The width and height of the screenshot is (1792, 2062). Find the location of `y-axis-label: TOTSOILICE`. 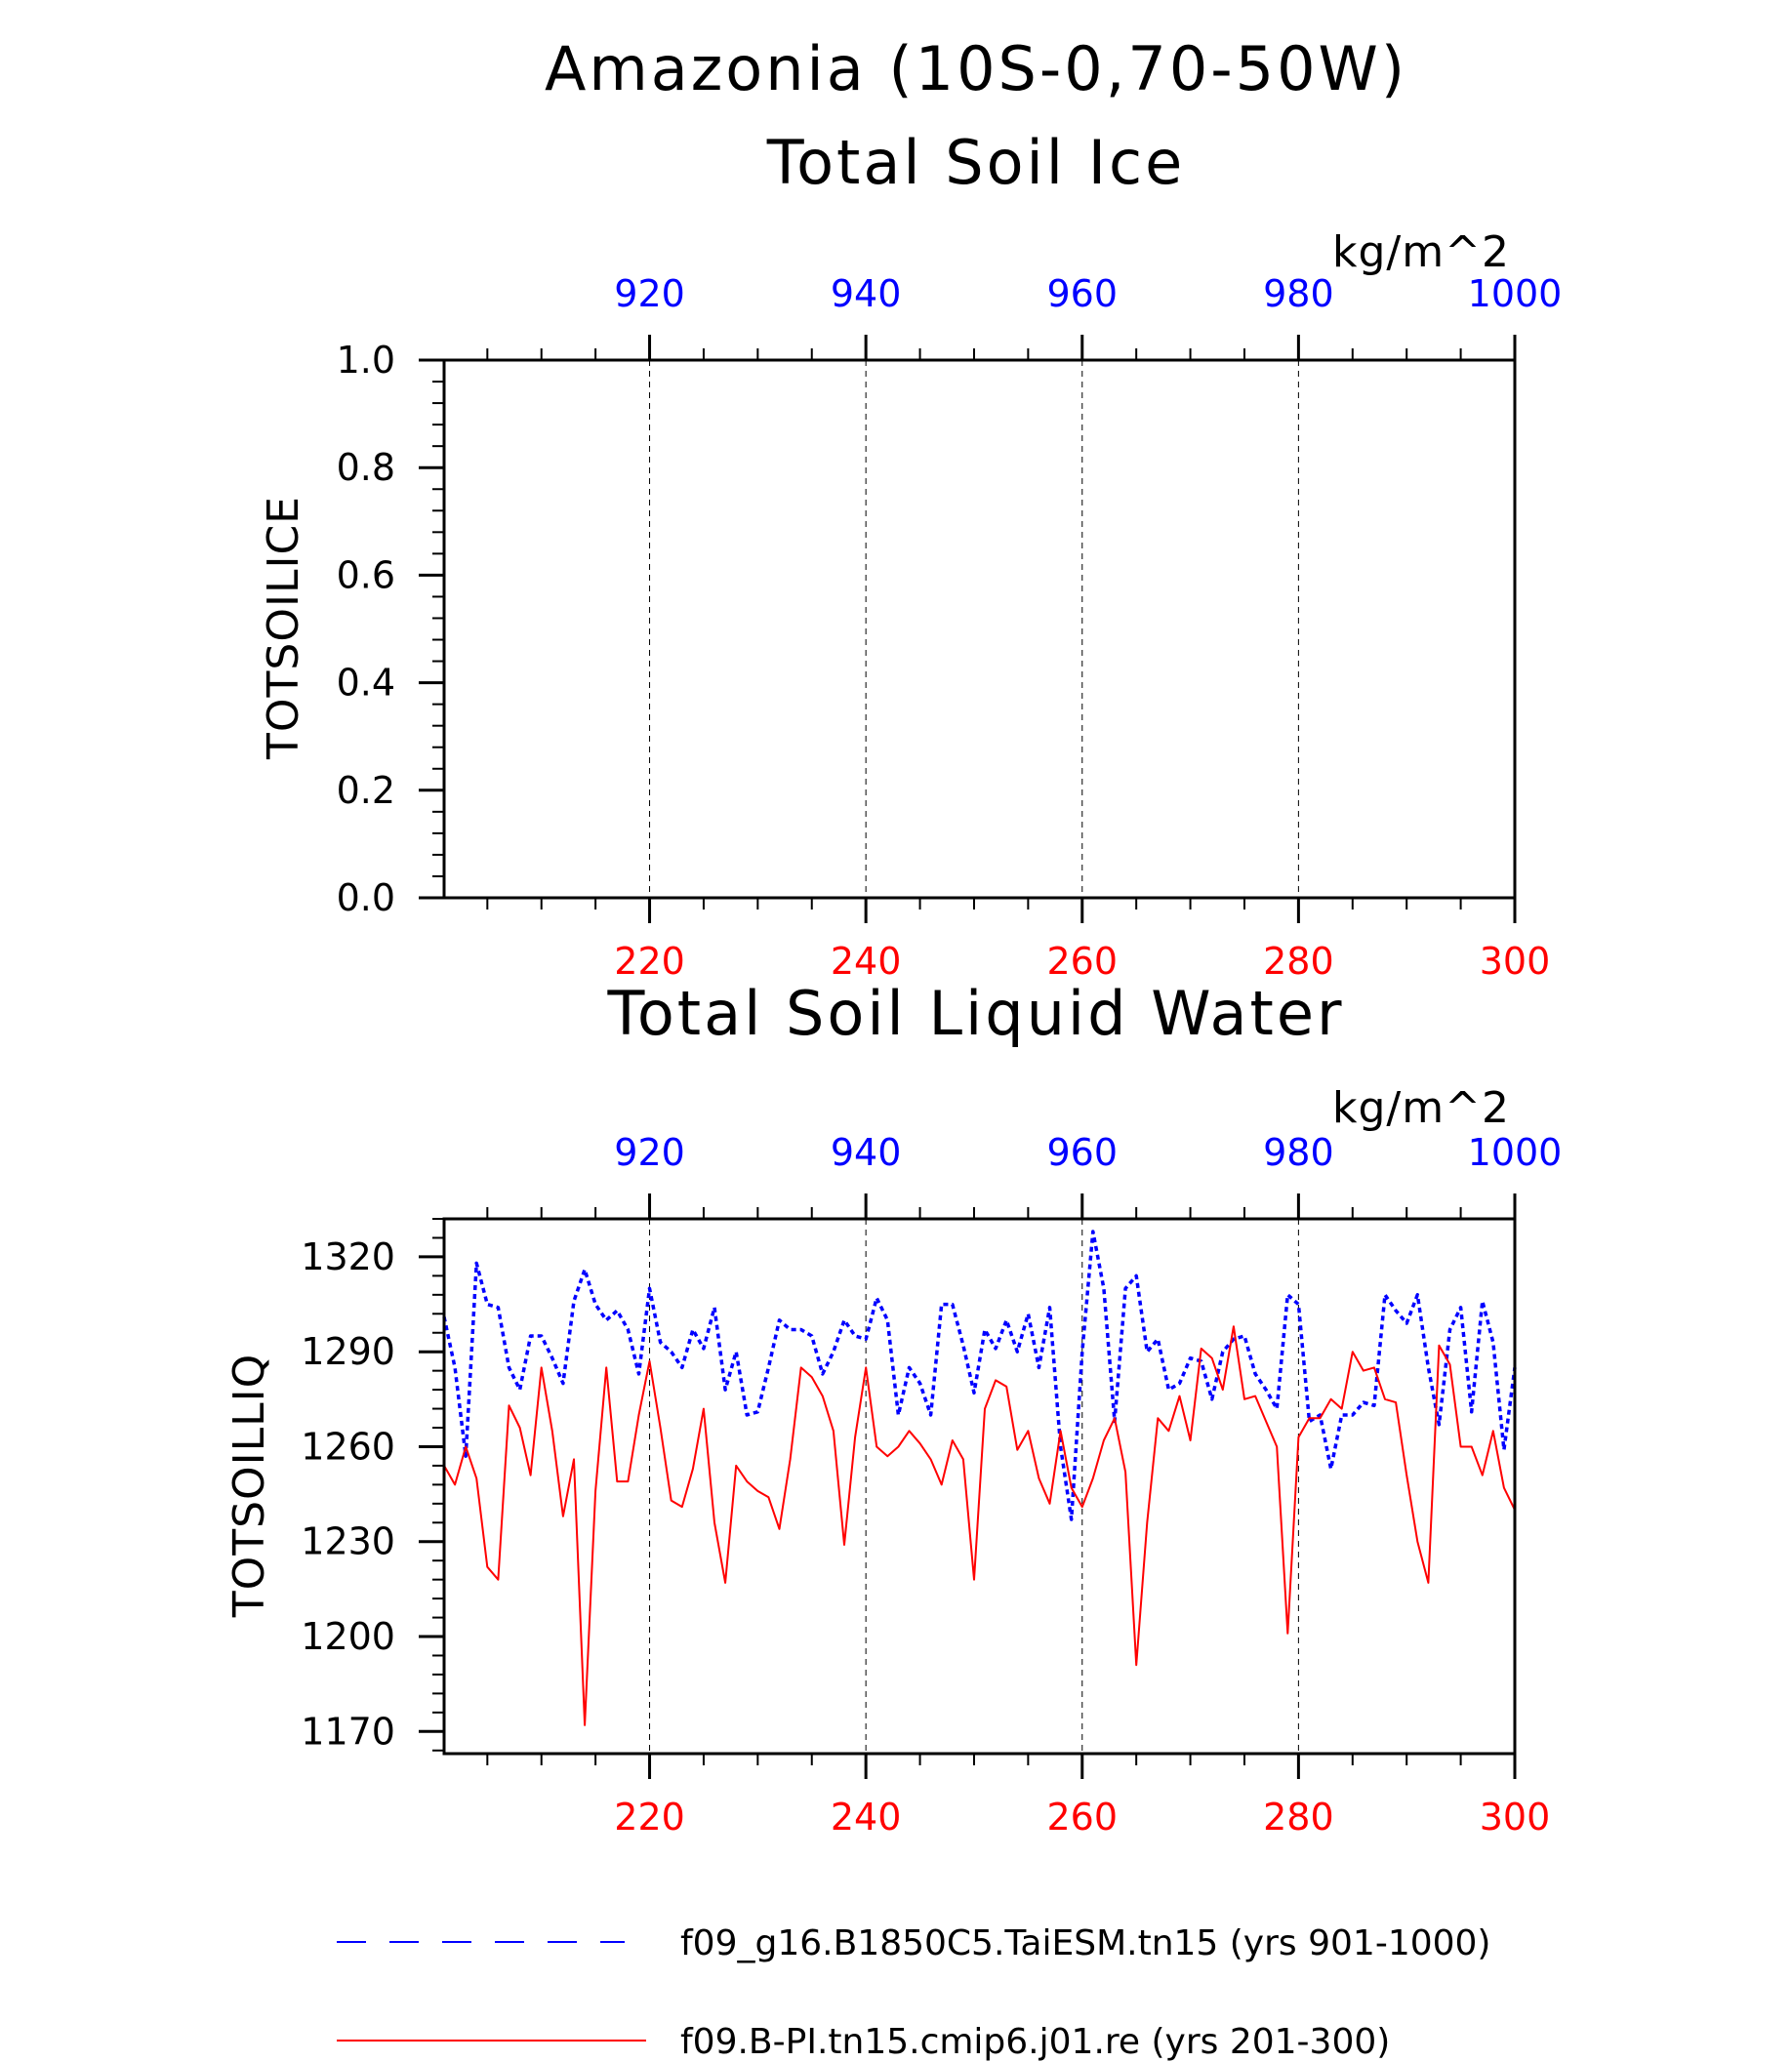

y-axis-label: TOTSOILICE is located at coordinates (283, 628).